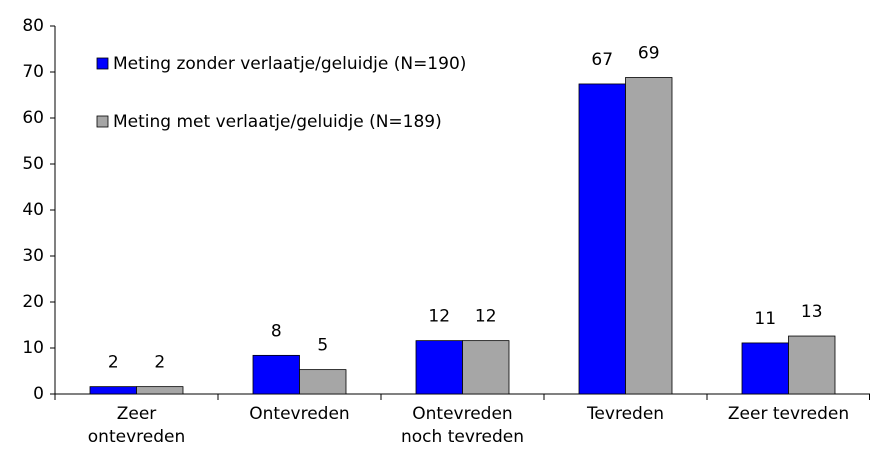 The width and height of the screenshot is (871, 460). Describe the element at coordinates (136, 425) in the screenshot. I see `x-tick-label: Zeer ontevreden` at that location.